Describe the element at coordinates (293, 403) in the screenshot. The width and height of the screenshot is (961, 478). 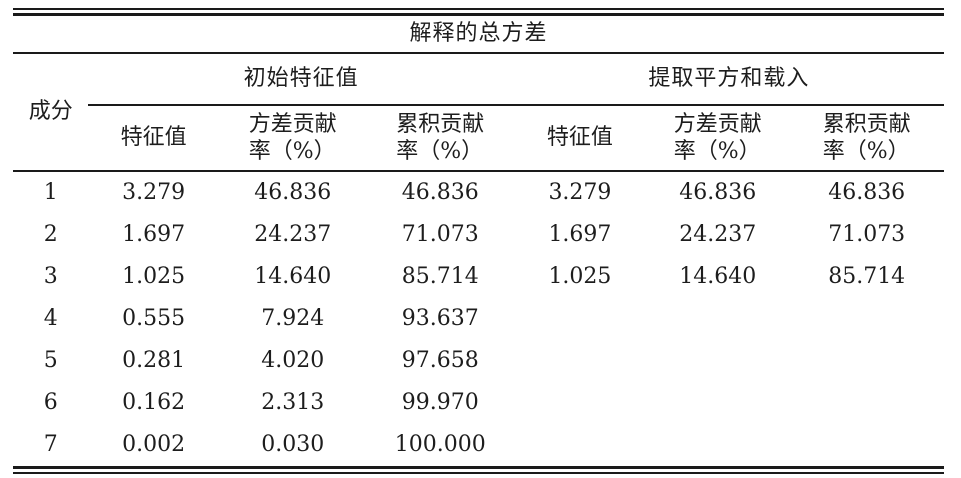
I see `cell-value: 2.313` at that location.